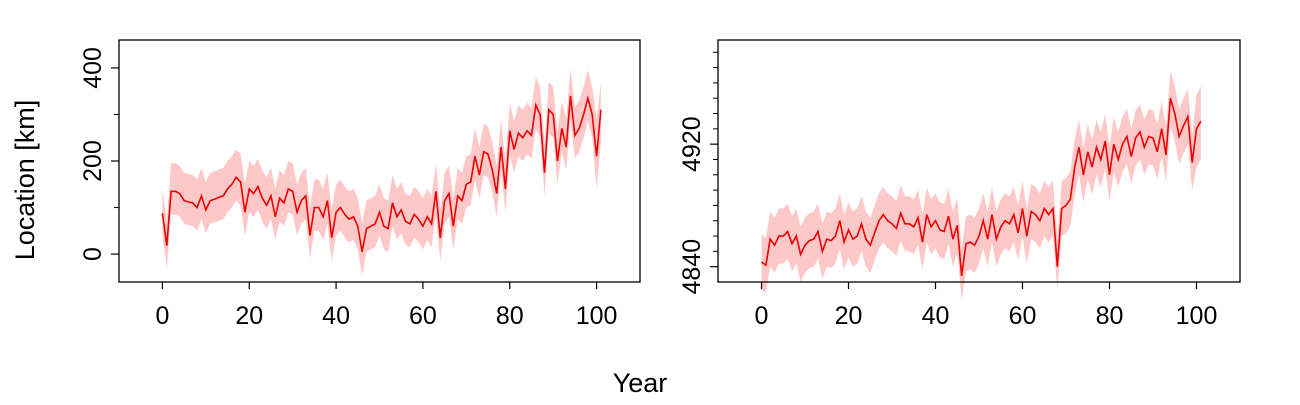 The width and height of the screenshot is (1300, 405). I want to click on y-tick-label: 4840, so click(692, 267).